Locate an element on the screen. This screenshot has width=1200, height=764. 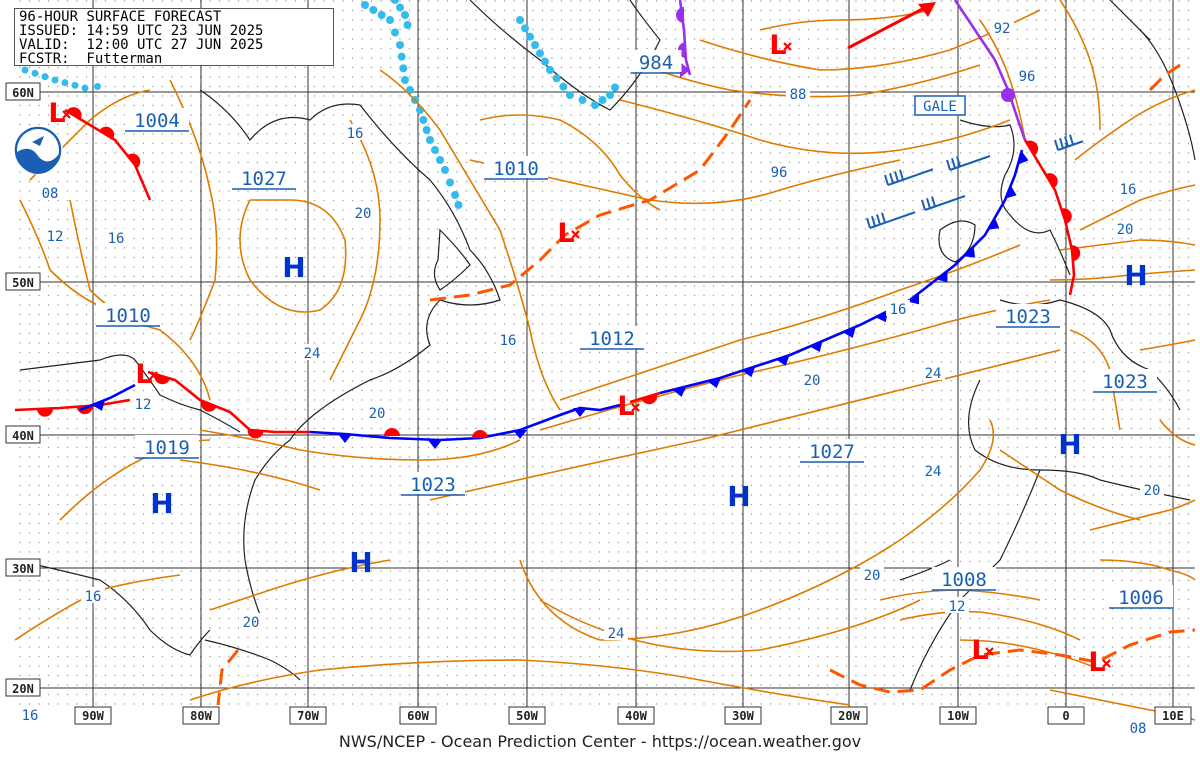
central-pressure-label: 1004 is located at coordinates (157, 121).